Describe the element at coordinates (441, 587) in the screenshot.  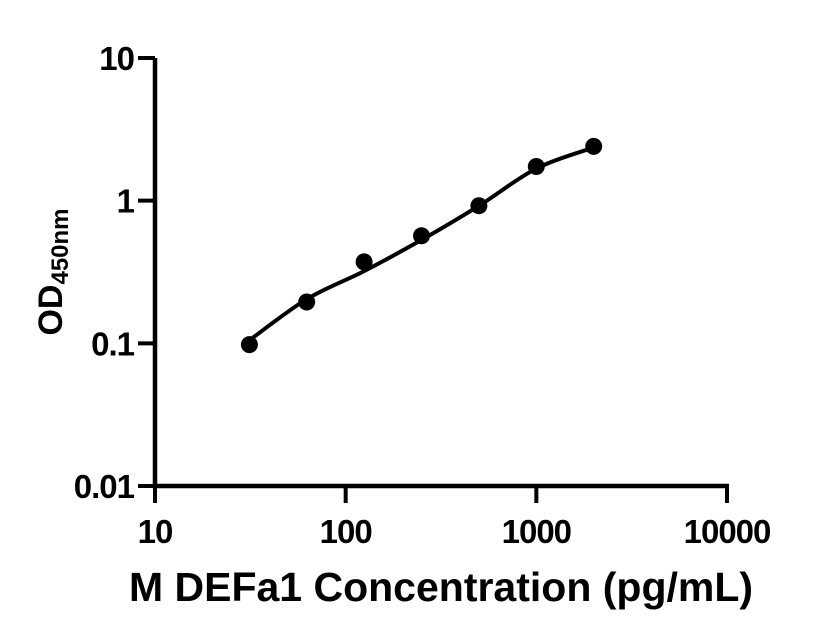
I see `x-axis-title: M DEFa1 Concentration (pg/mL)` at that location.